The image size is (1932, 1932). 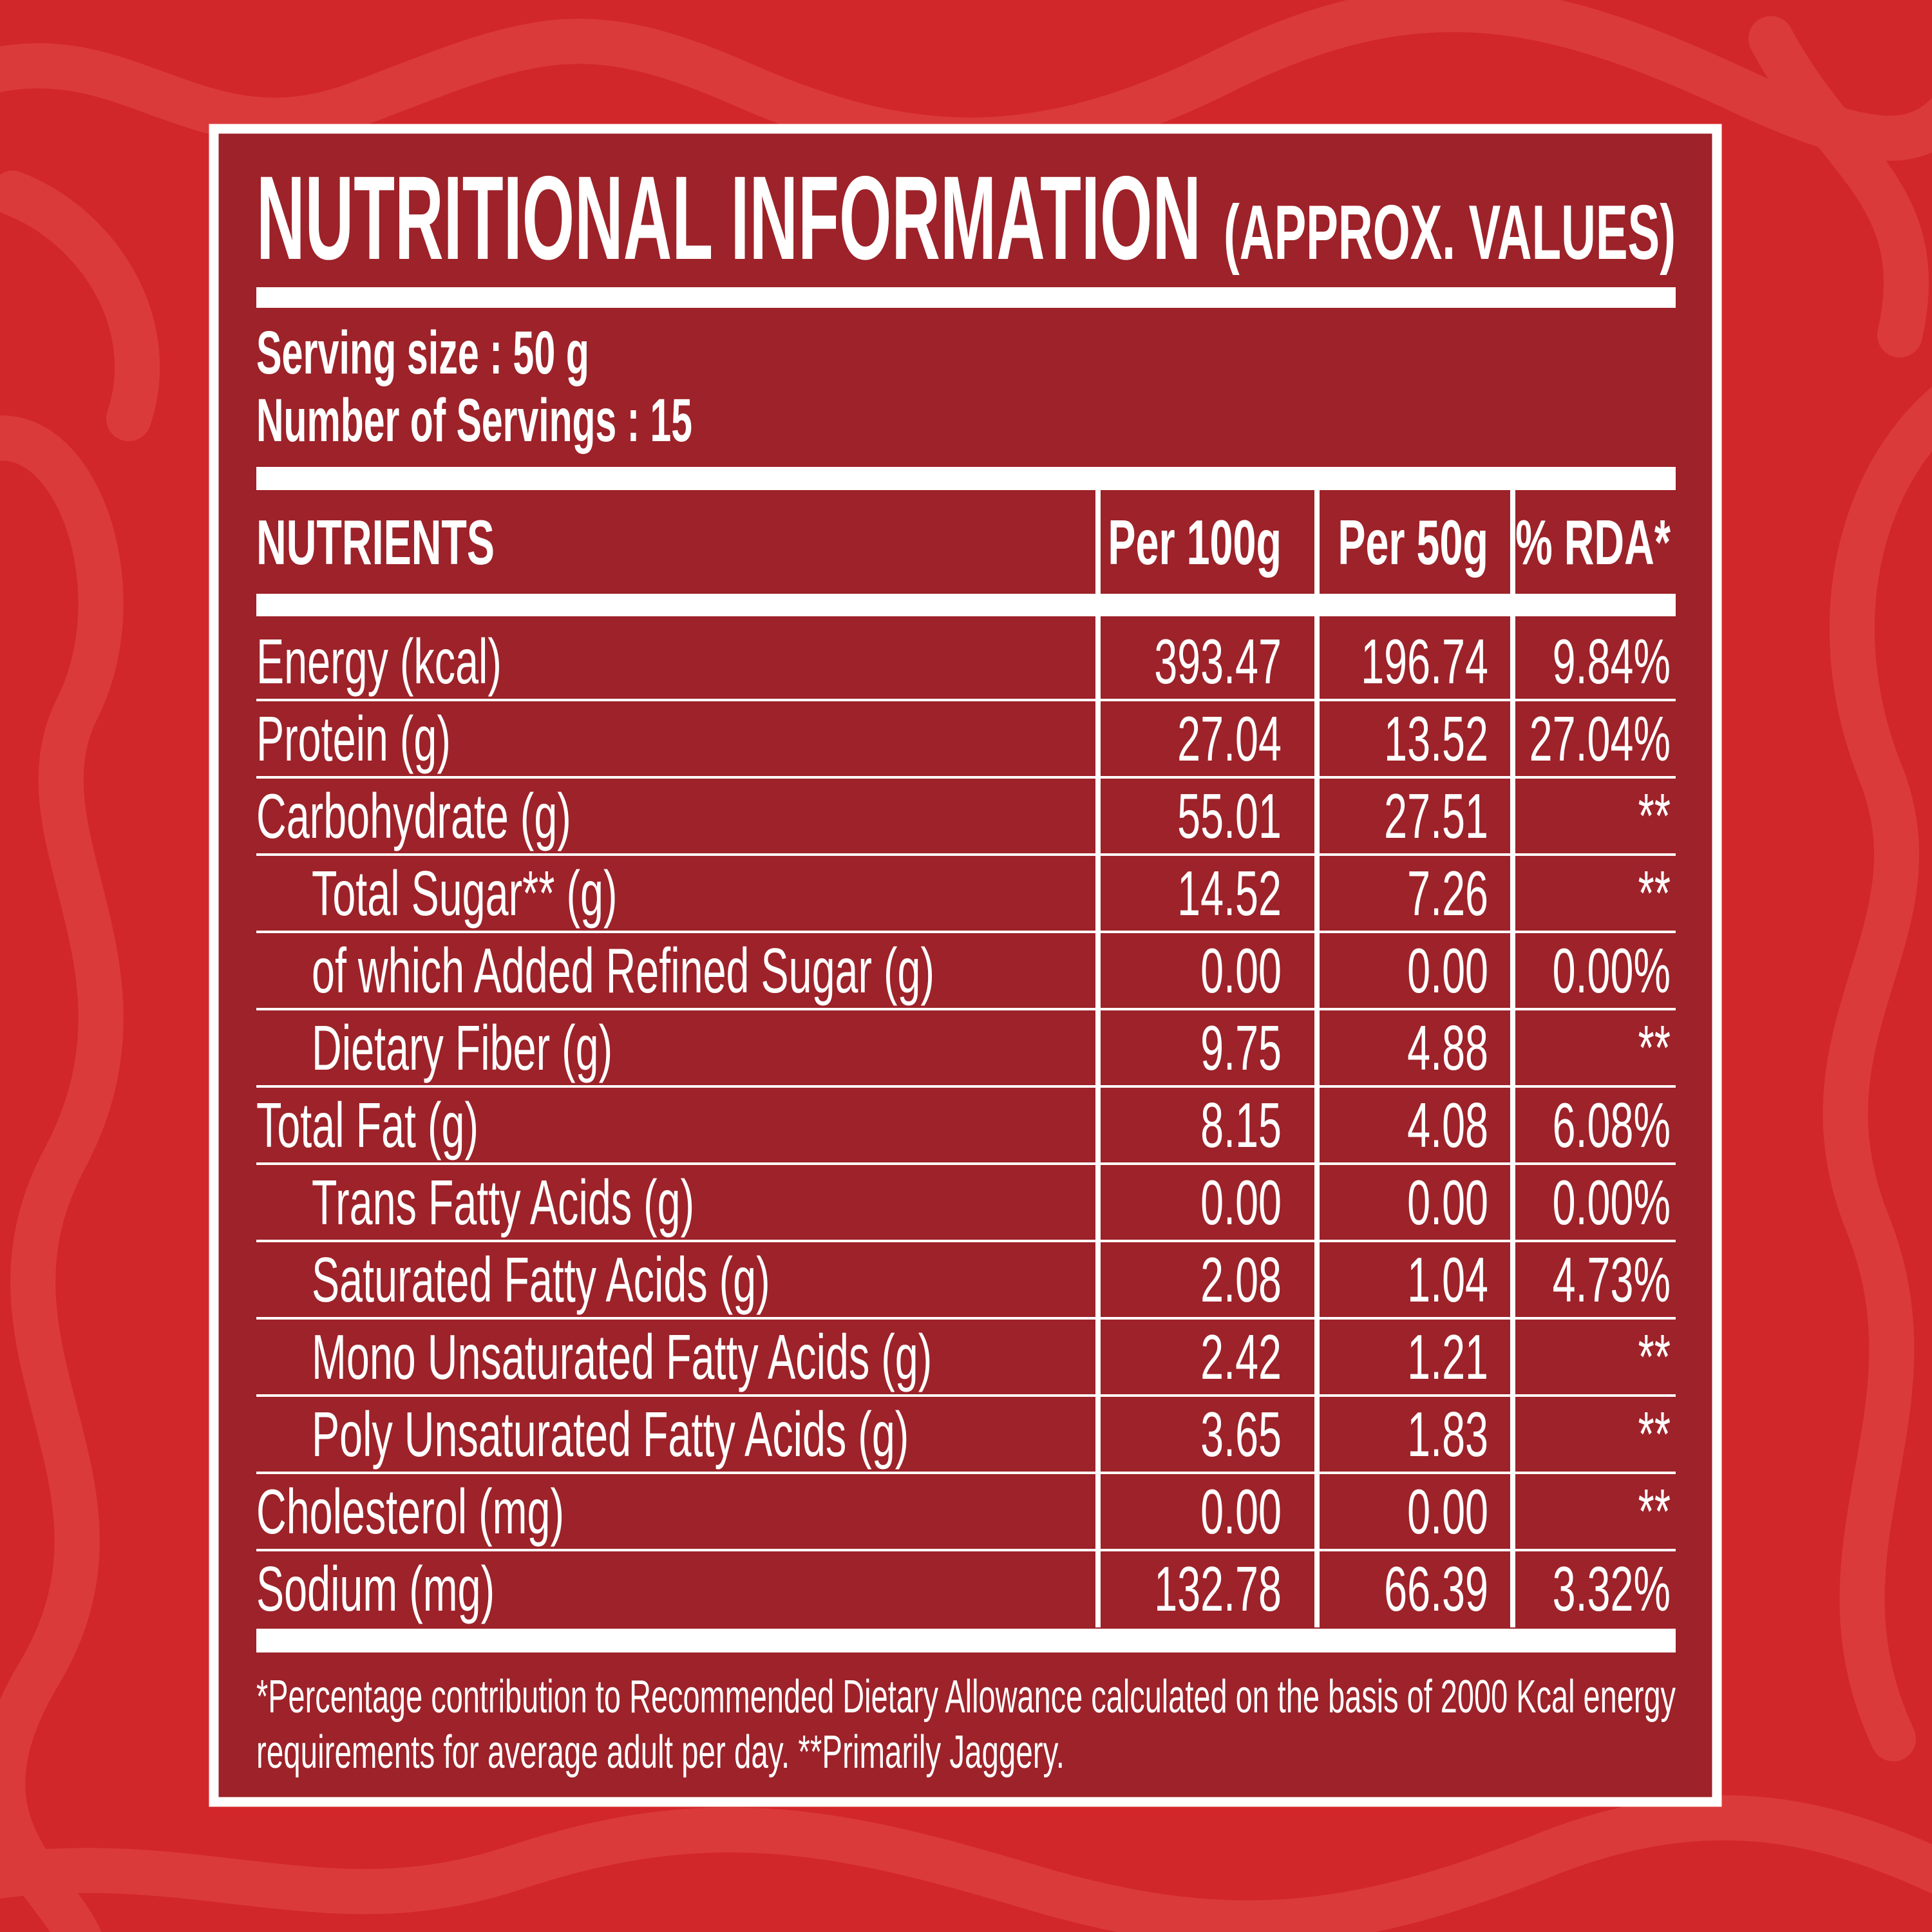 I want to click on cell-value-cell: 27.04, so click(x=1229, y=739).